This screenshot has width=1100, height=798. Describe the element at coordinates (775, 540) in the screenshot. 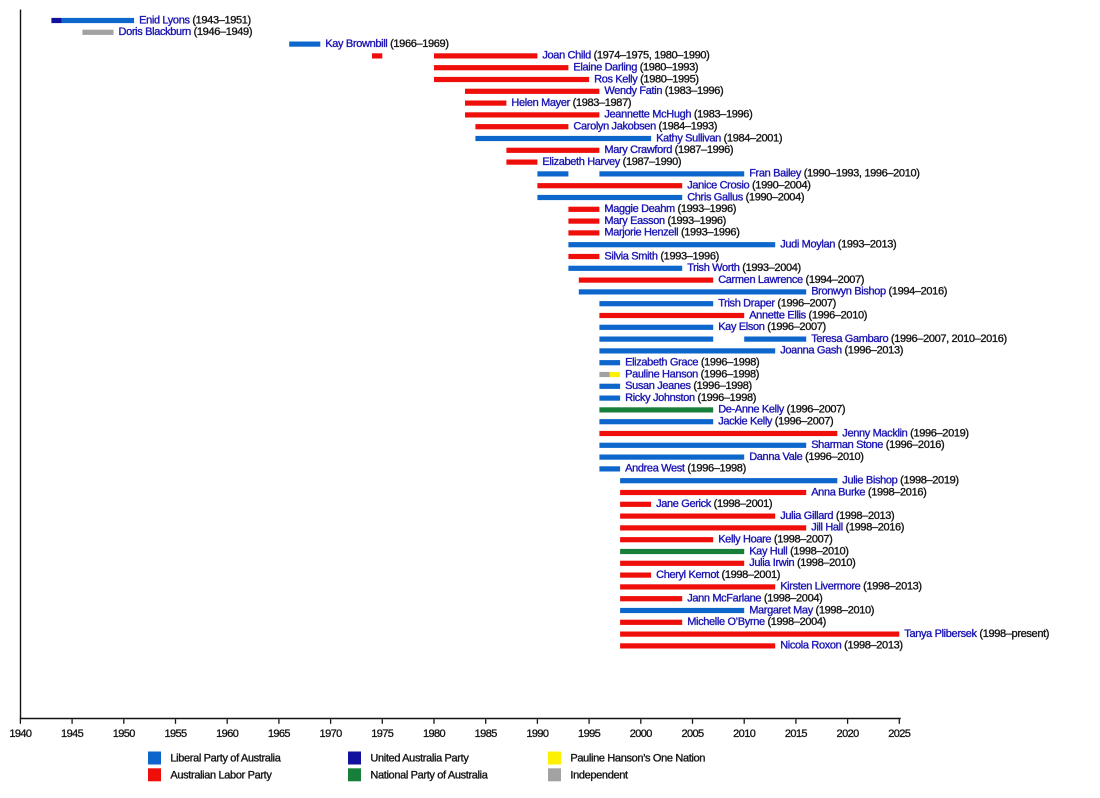

I see `svg-text: Kelly Hoare (1998–2007)` at that location.